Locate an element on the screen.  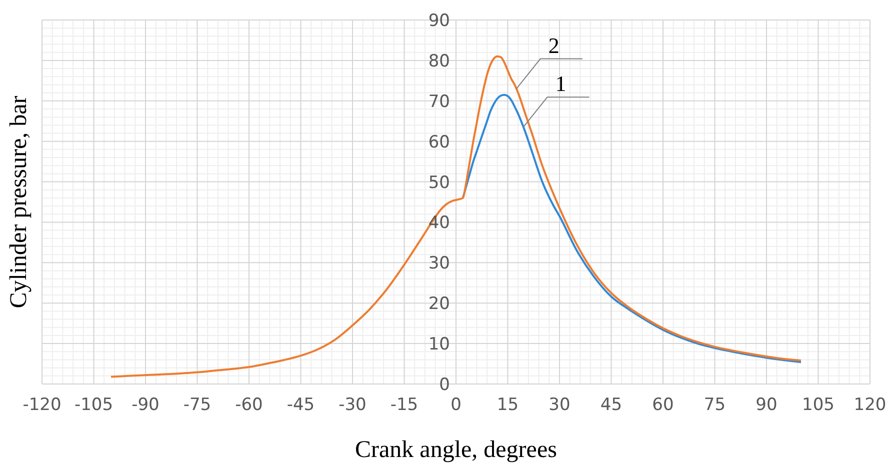
x-tick-label: -30 is located at coordinates (352, 405).